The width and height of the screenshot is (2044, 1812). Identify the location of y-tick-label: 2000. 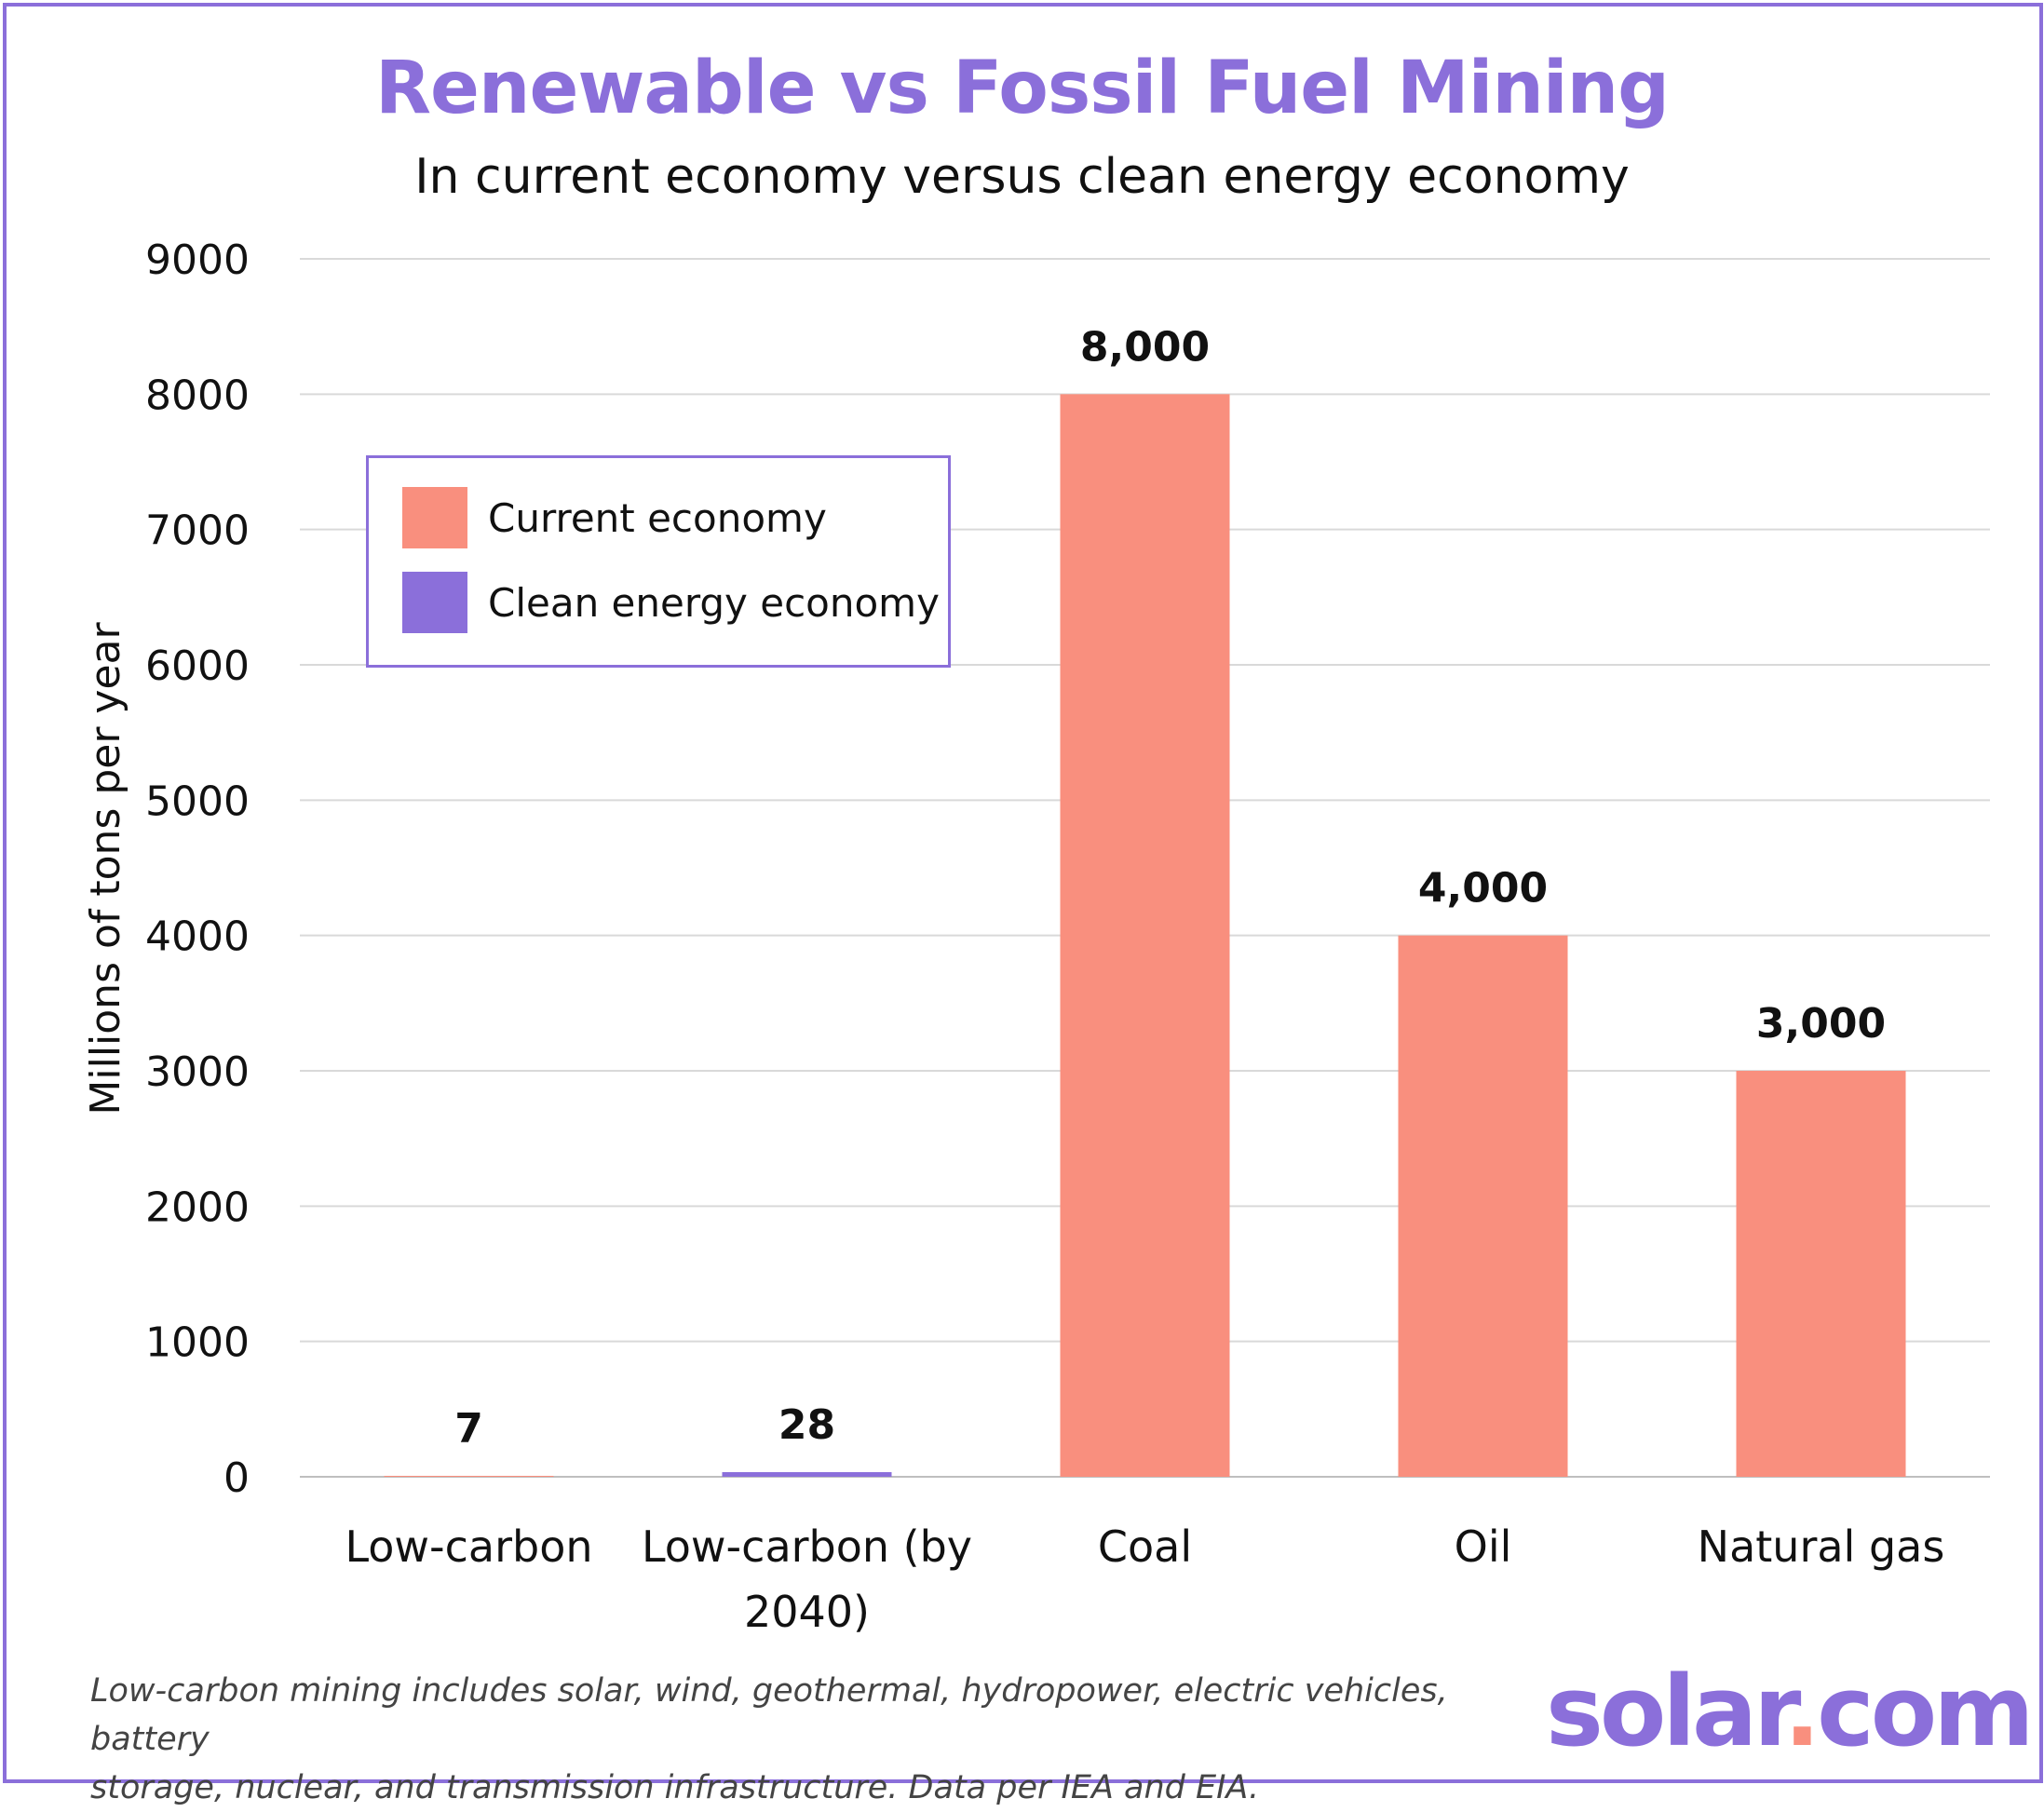
(197, 1207).